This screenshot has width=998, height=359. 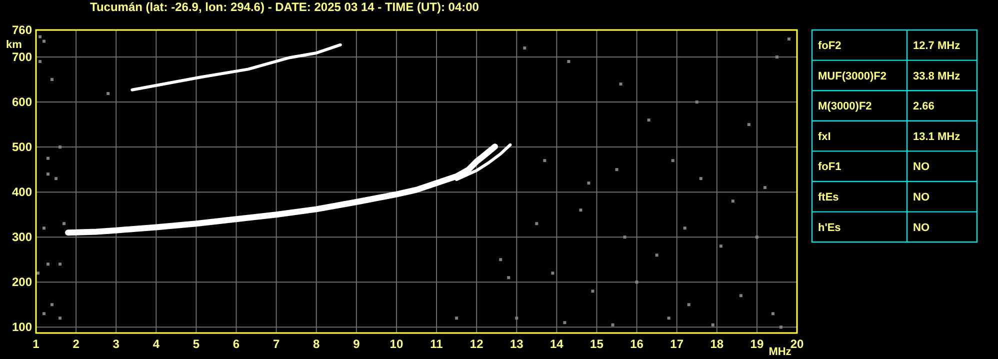 What do you see at coordinates (22, 282) in the screenshot?
I see `y-tick-label: 200` at bounding box center [22, 282].